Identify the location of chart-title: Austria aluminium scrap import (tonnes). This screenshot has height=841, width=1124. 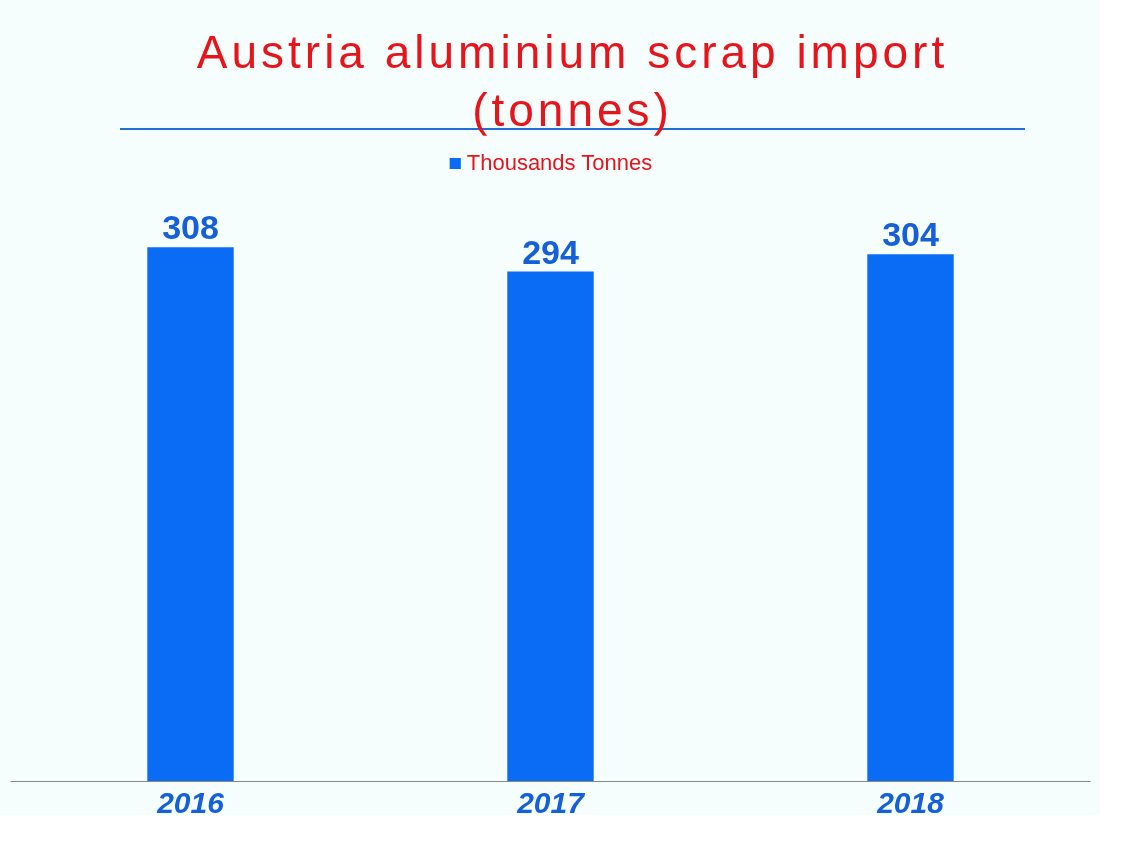
(572, 81).